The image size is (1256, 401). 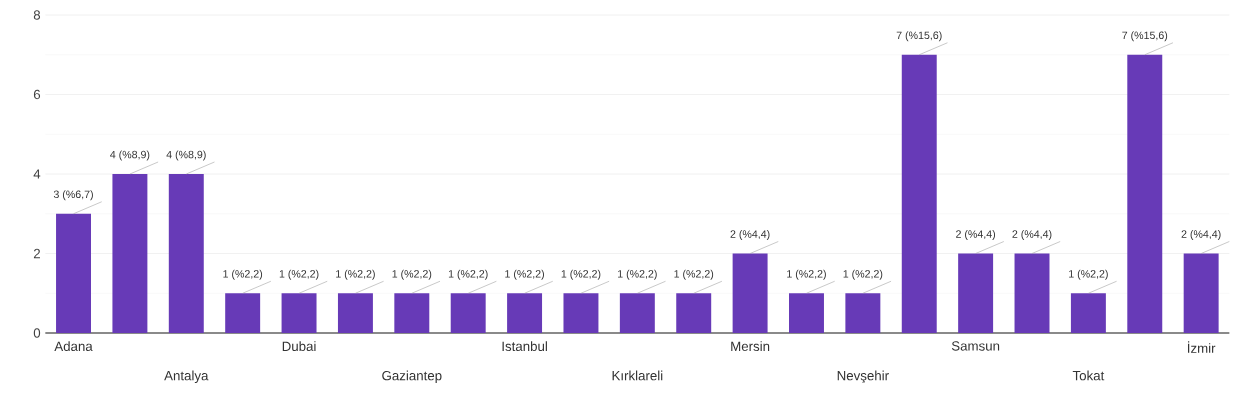 I want to click on x-tick-label: Kırklareli, so click(x=637, y=375).